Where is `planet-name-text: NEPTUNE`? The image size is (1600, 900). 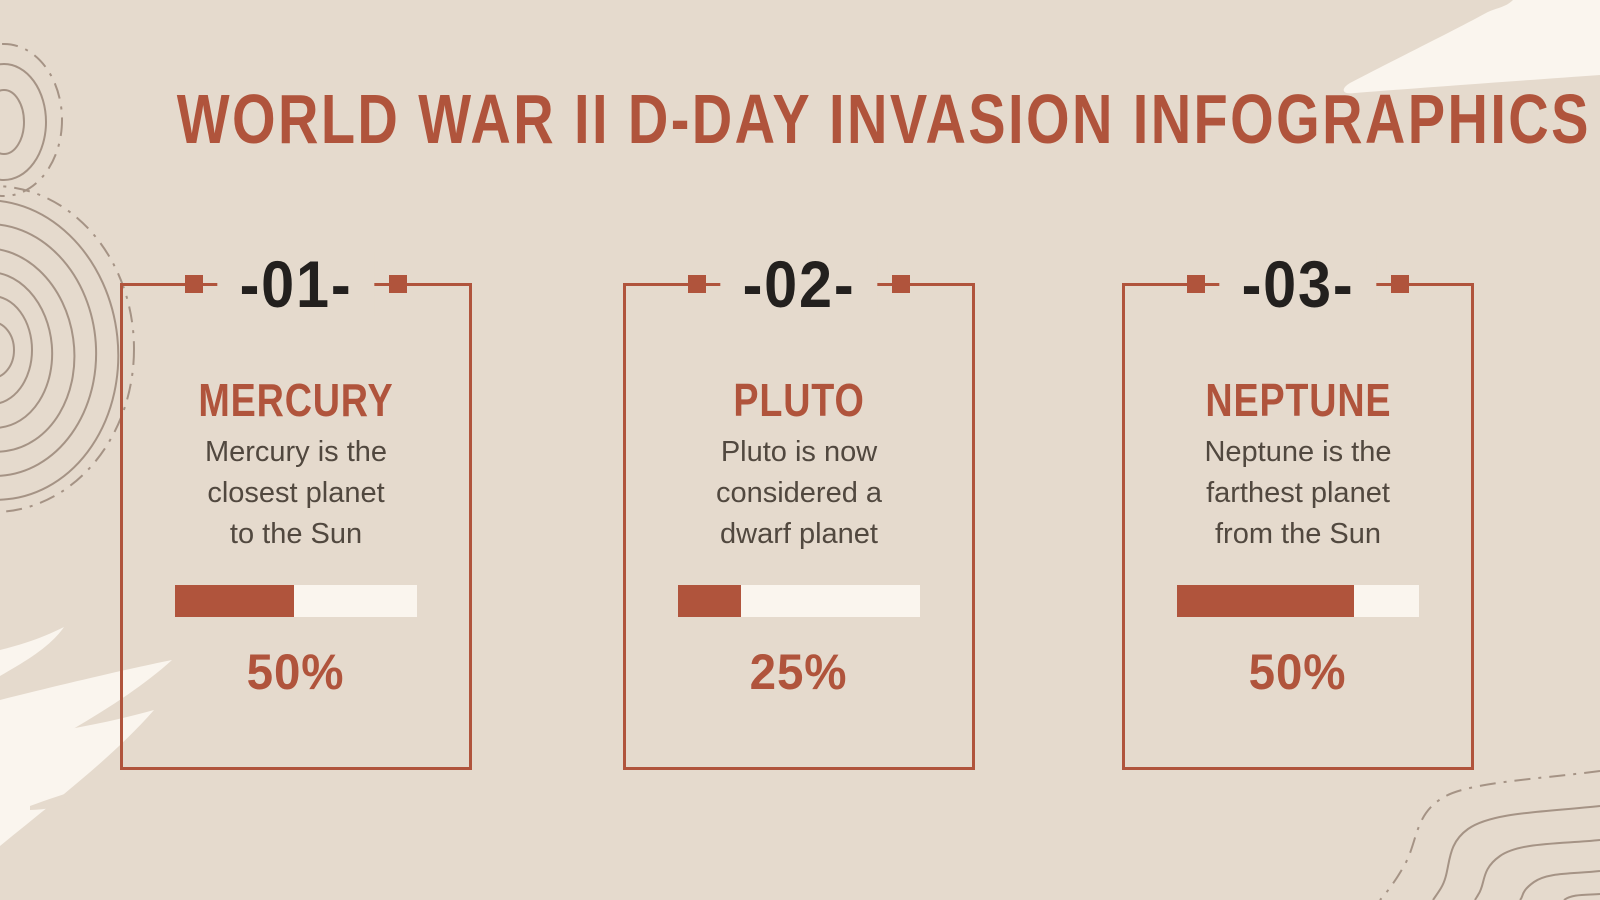
planet-name-text: NEPTUNE is located at coordinates (1298, 400).